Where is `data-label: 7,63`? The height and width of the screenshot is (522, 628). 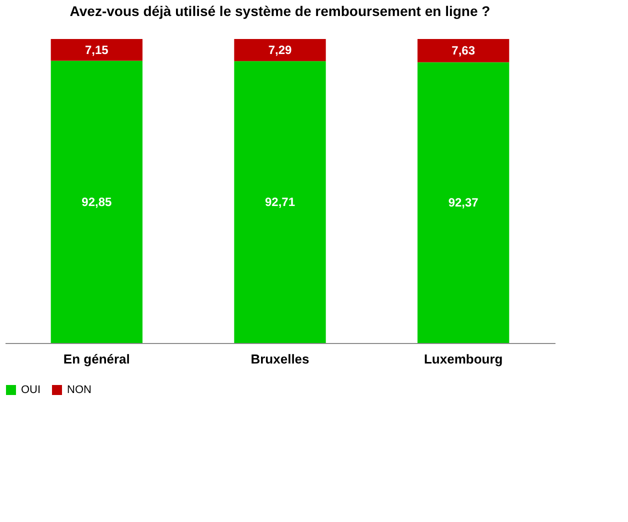 data-label: 7,63 is located at coordinates (464, 51).